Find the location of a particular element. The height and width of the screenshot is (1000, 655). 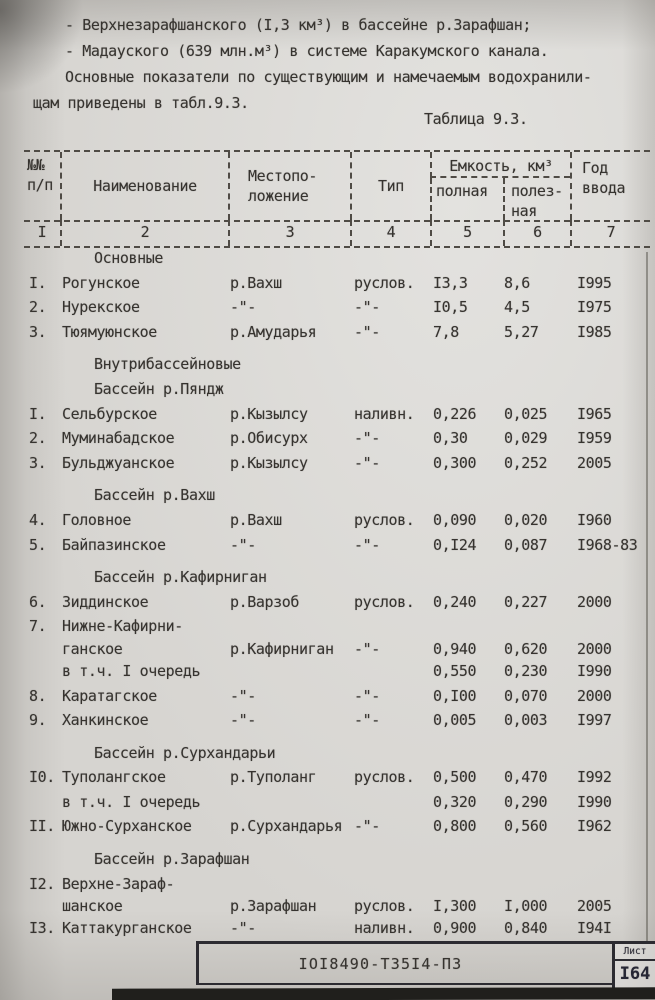

cell-capacity-useful: 0,840 is located at coordinates (526, 928).